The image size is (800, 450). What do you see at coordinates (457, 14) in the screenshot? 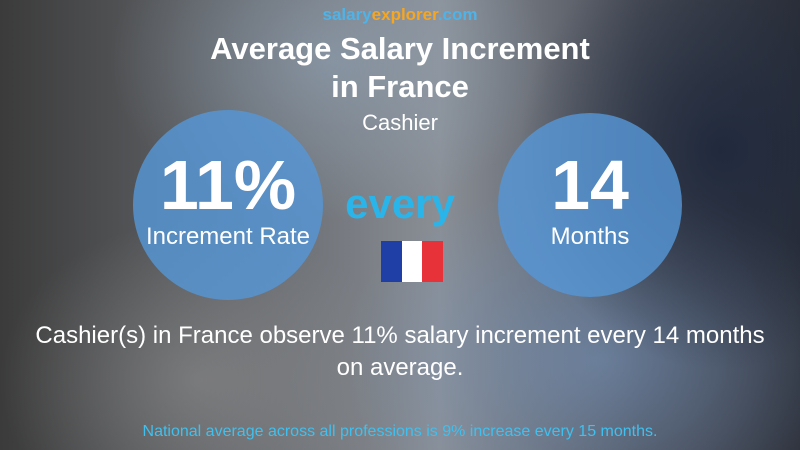
I see `logo-com: .com` at bounding box center [457, 14].